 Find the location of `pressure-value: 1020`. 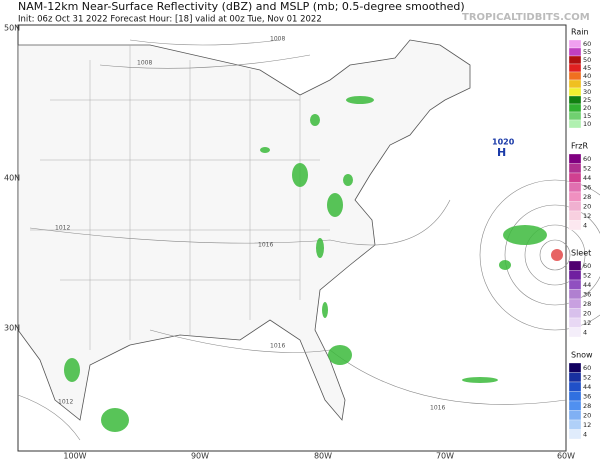

pressure-value: 1020 is located at coordinates (503, 142).